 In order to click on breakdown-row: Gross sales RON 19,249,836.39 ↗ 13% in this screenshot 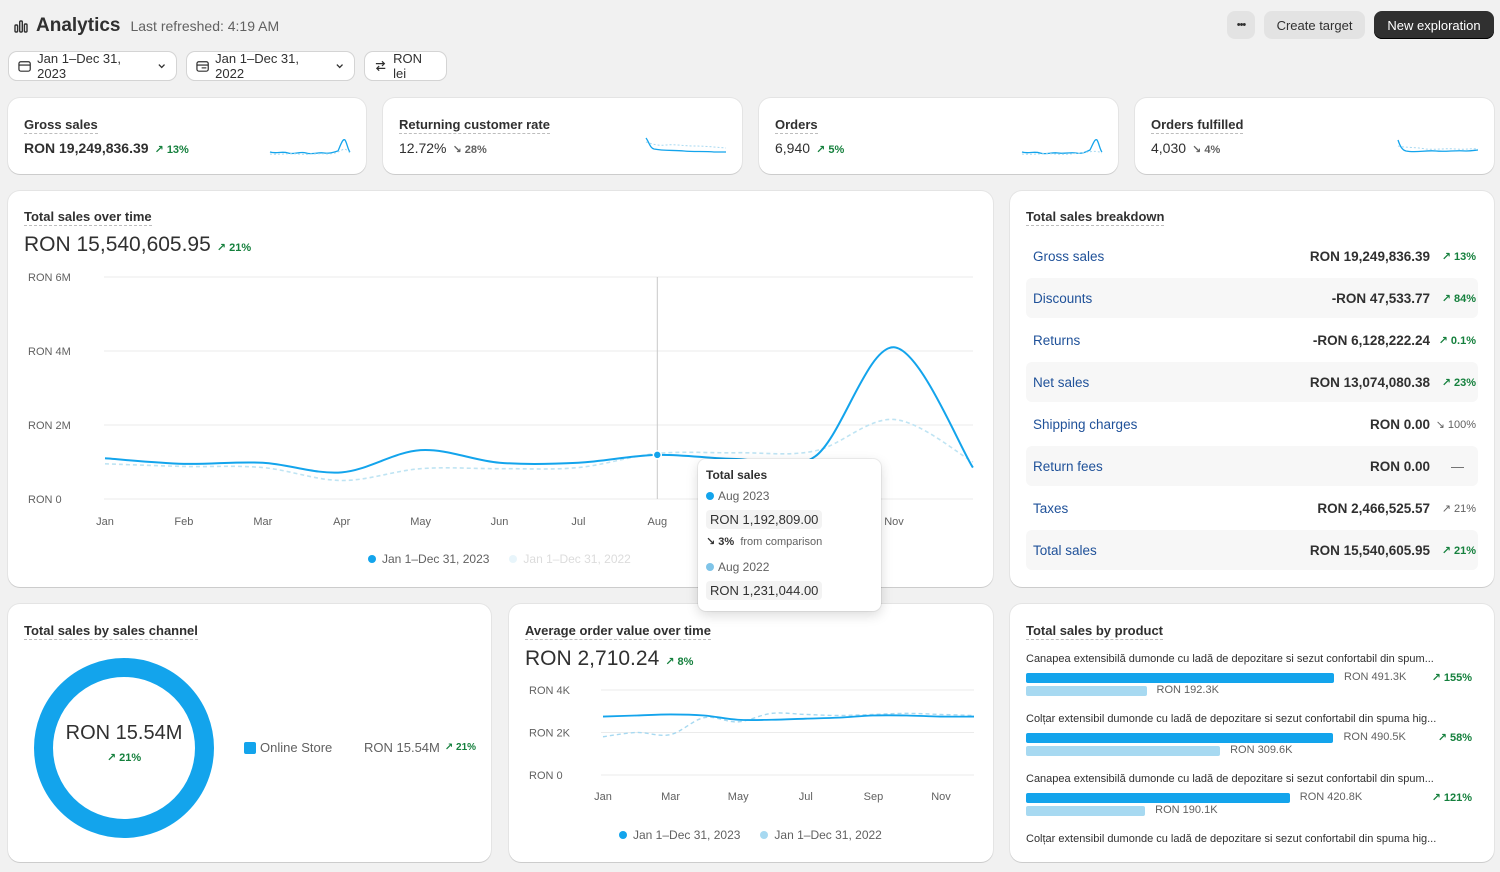, I will do `click(1252, 256)`.